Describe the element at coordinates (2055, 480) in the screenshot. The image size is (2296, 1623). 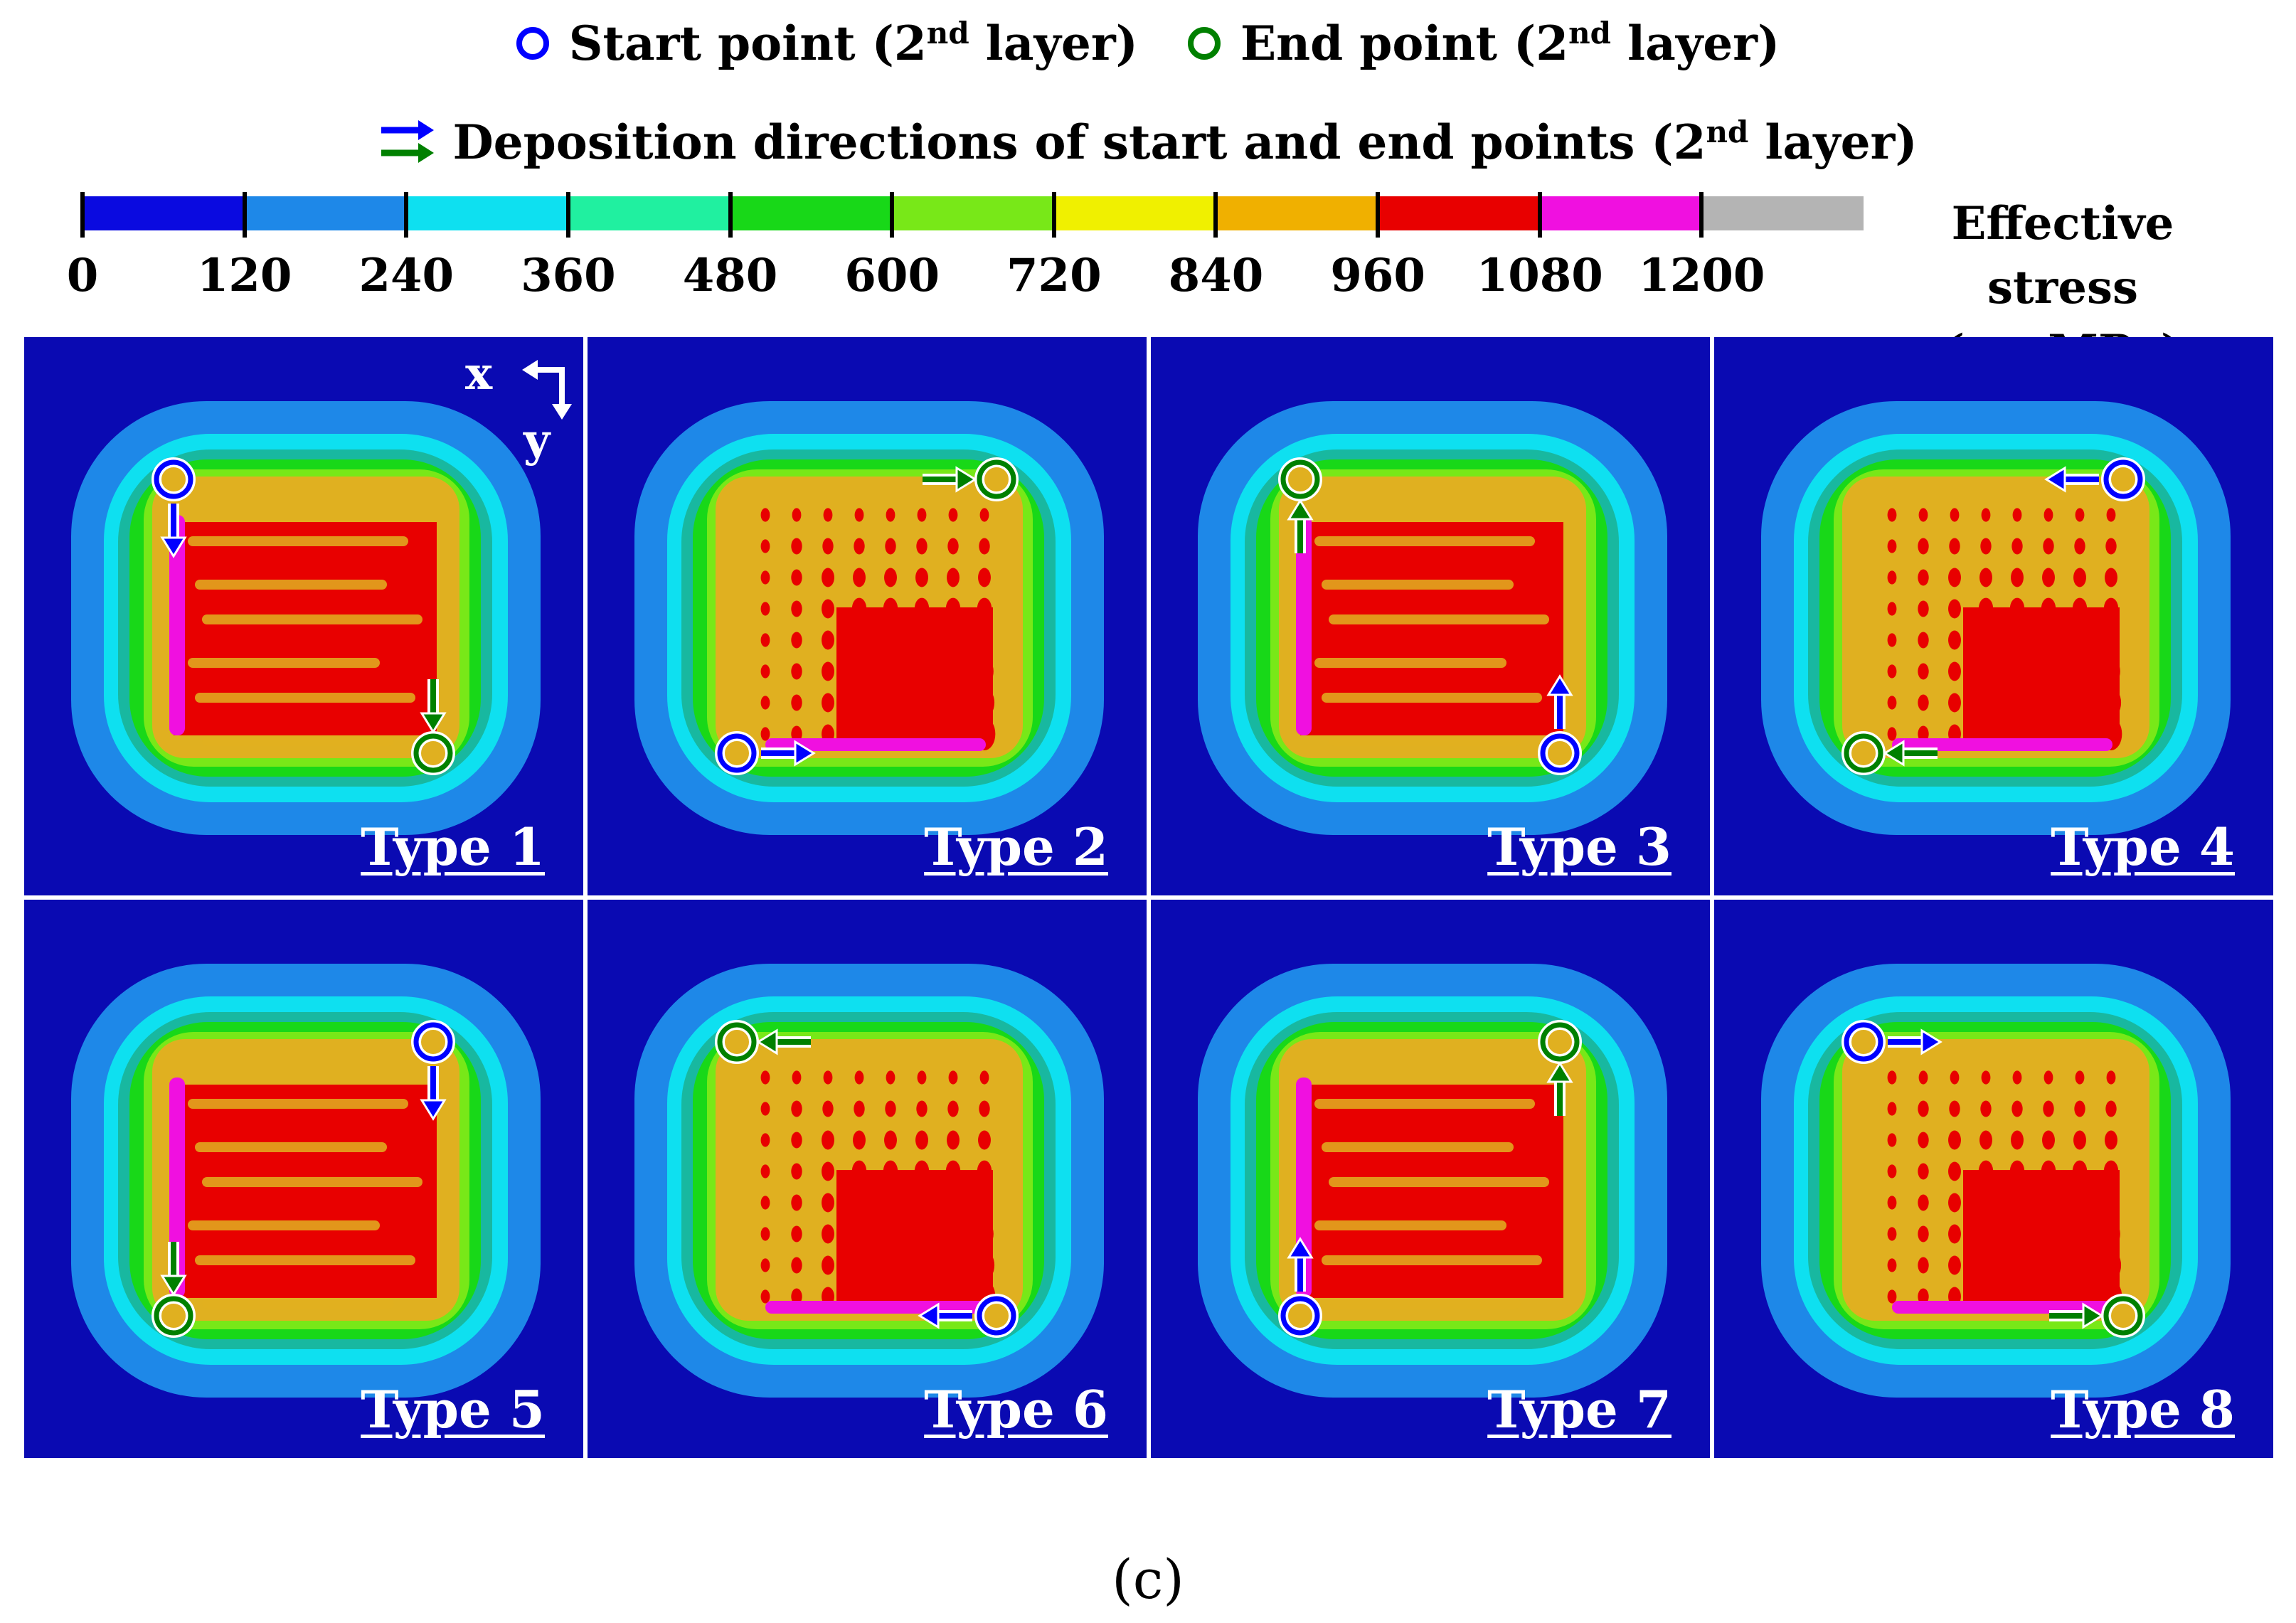
I see `start-direction-arrow-head` at that location.